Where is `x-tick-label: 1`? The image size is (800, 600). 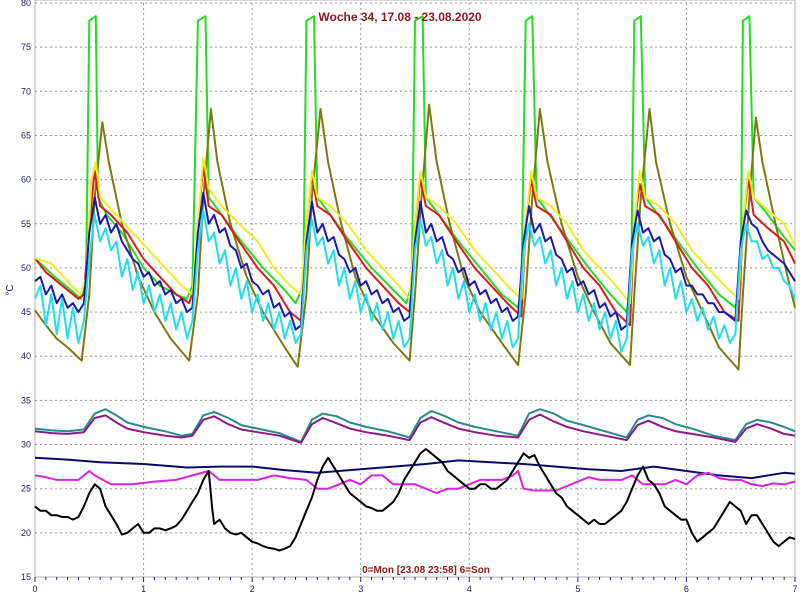 x-tick-label: 1 is located at coordinates (143, 589).